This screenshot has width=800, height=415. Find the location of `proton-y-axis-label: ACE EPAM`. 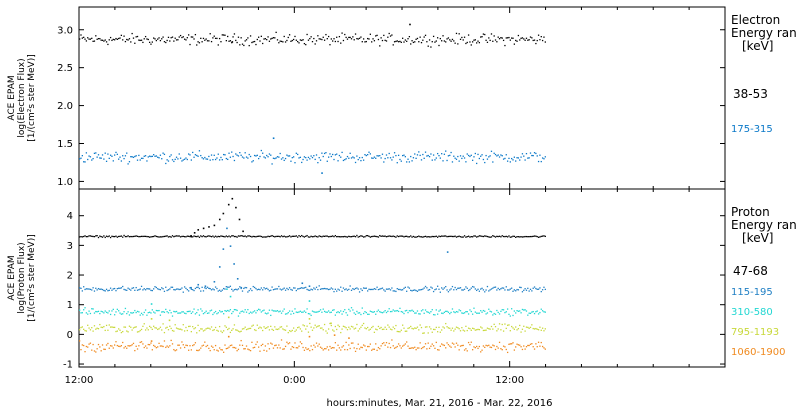

proton-y-axis-label: ACE EPAM is located at coordinates (12, 277).